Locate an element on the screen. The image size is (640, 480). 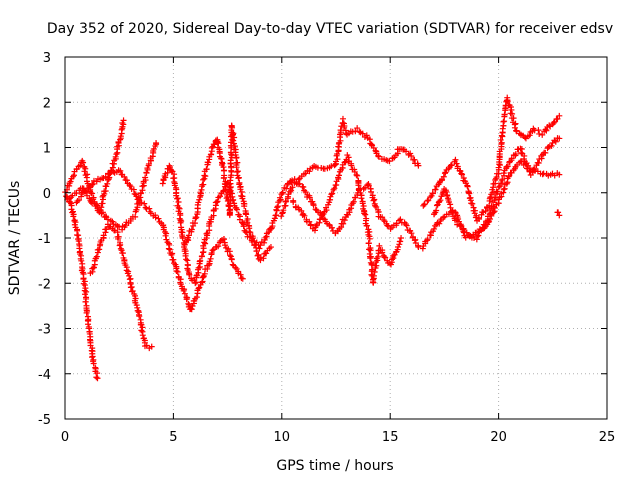
y-tick-label: 0 is located at coordinates (47, 194).